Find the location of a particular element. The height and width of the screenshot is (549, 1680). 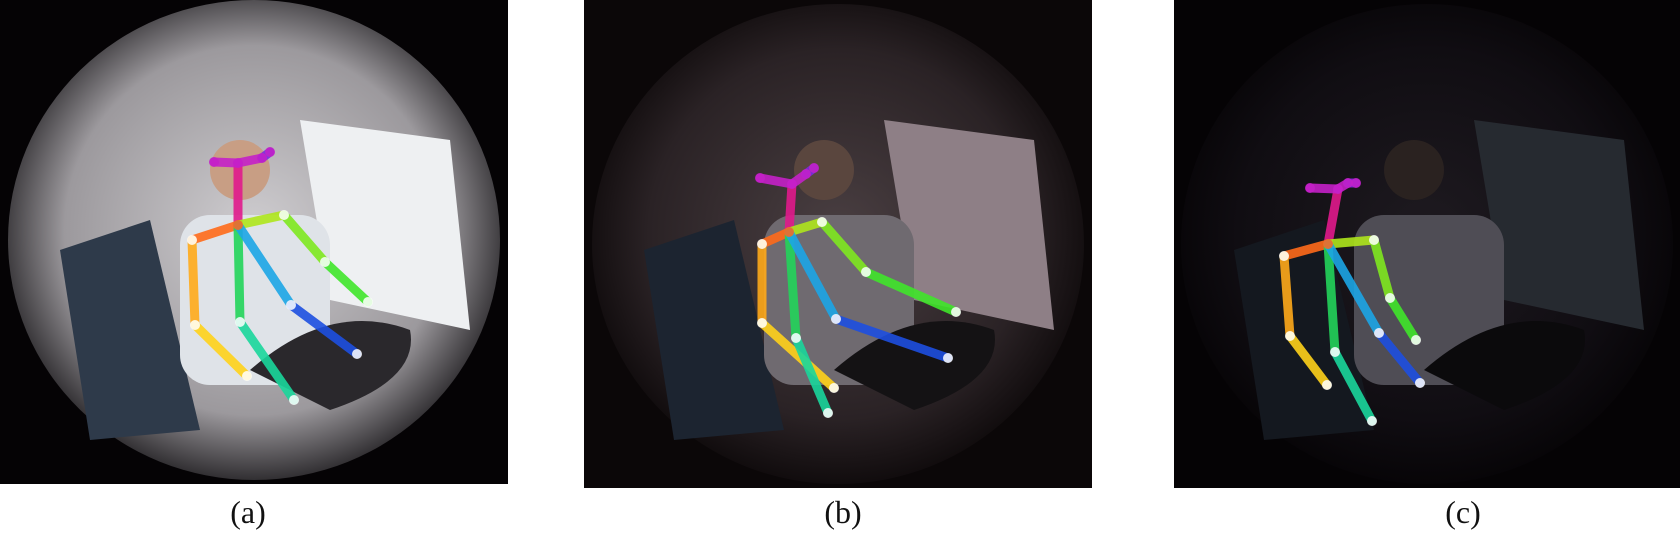

seat-c is located at coordinates (1304, 330).